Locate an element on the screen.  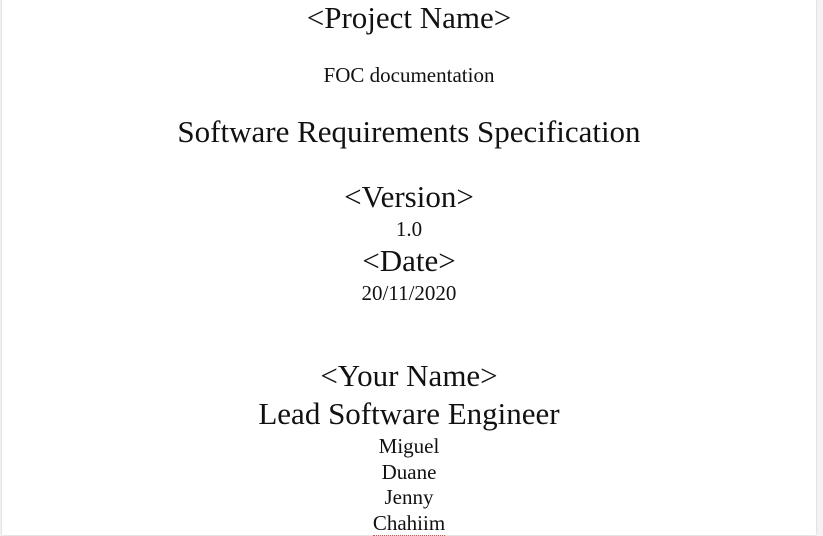
version-value: 1.0 is located at coordinates (409, 229).